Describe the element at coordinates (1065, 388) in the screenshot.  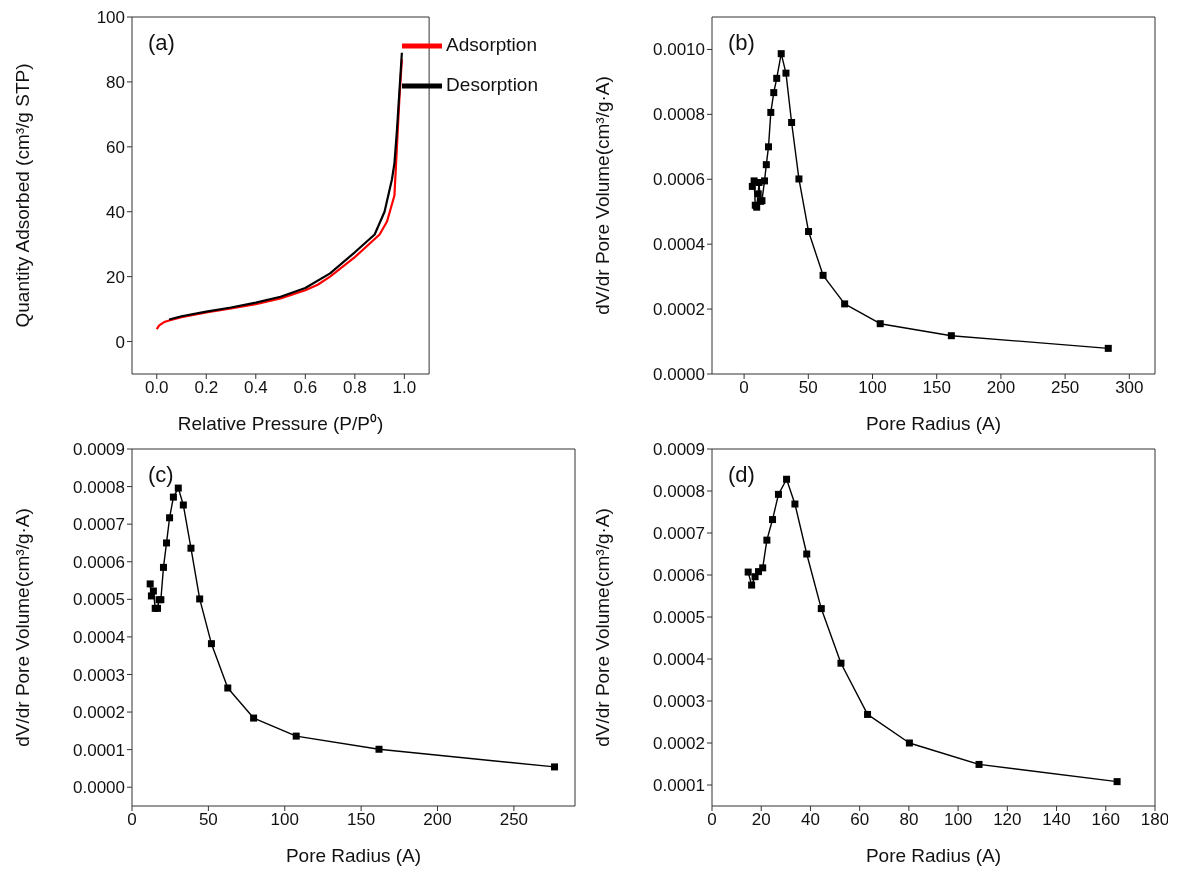
I see `x-tick-label: 250` at that location.